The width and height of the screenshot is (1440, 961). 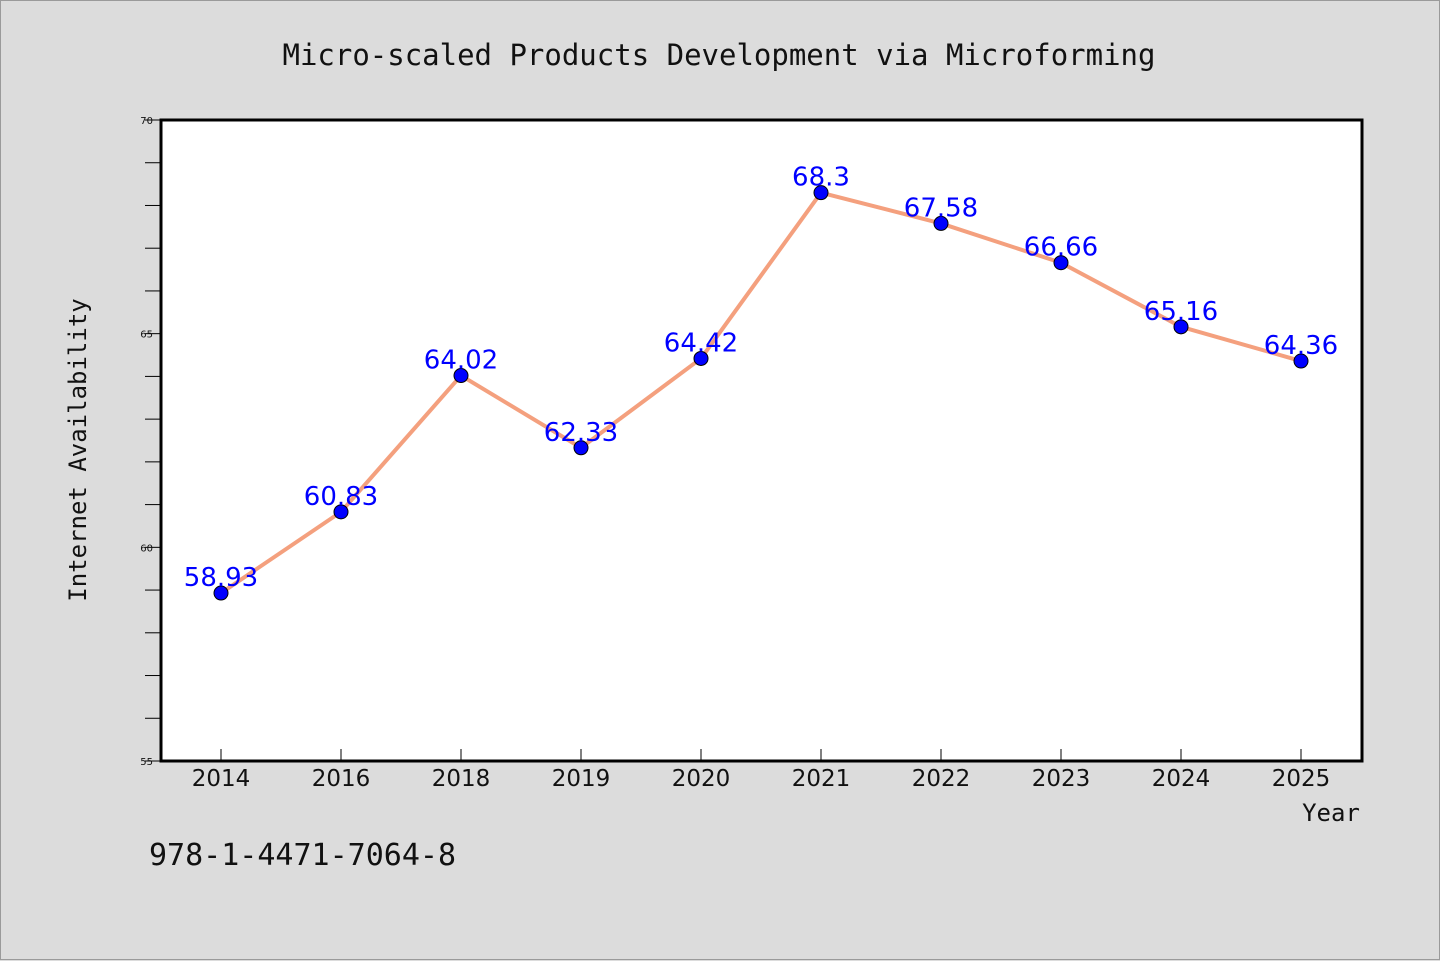 What do you see at coordinates (146, 548) in the screenshot?
I see `y-tick-label: 60` at bounding box center [146, 548].